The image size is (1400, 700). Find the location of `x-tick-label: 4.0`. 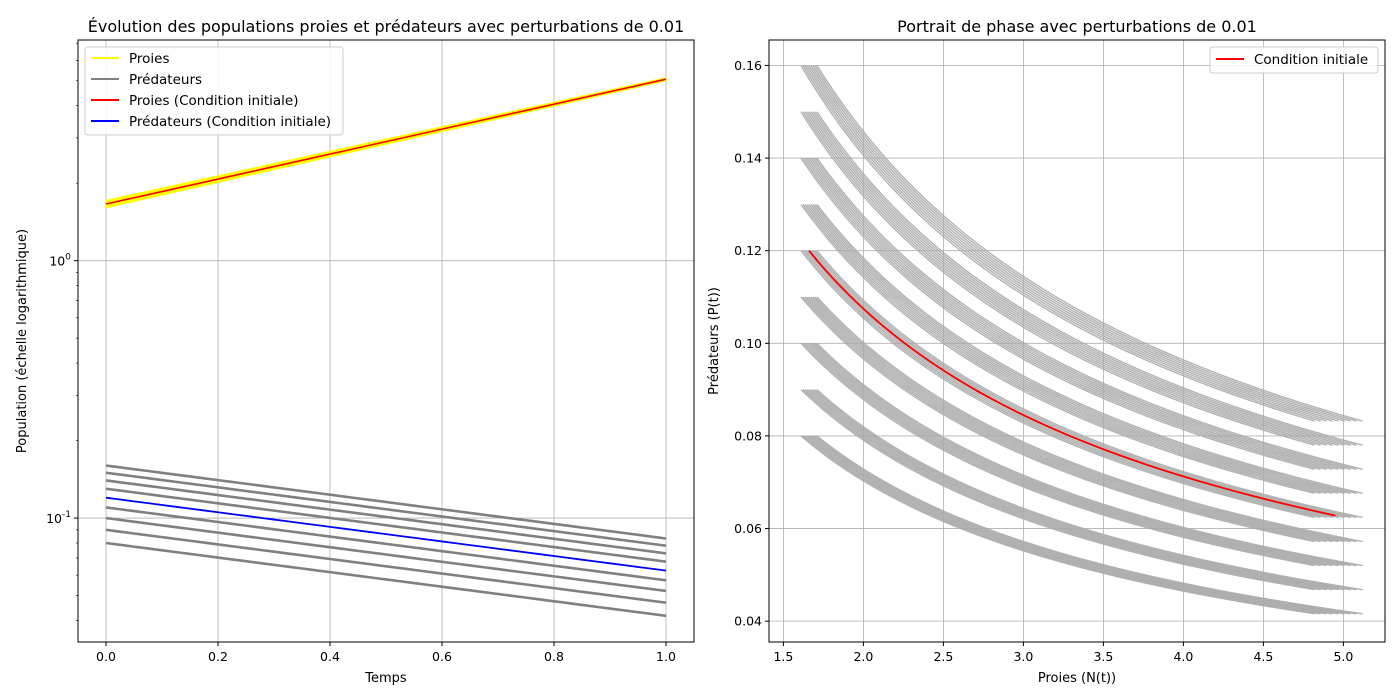

x-tick-label: 4.0 is located at coordinates (1183, 656).